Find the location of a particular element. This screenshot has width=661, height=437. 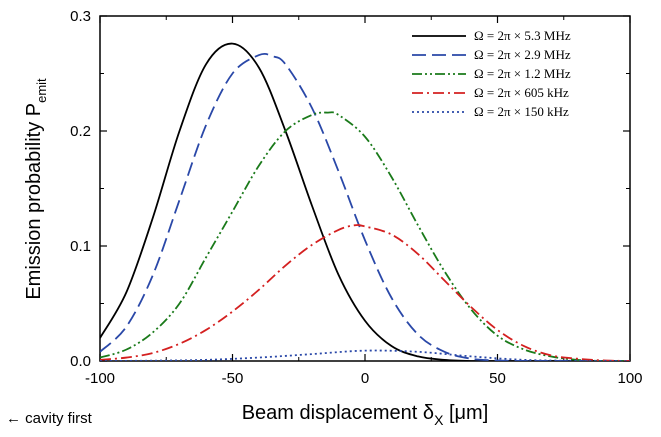

x-axis-label: Beam displacement δX [μm] is located at coordinates (365, 415).